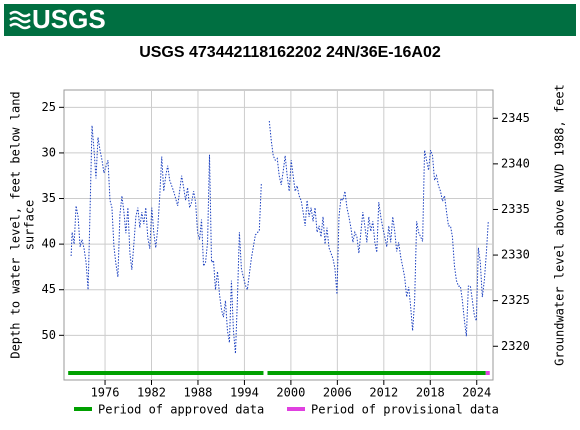 This screenshot has width=580, height=430. What do you see at coordinates (515, 300) in the screenshot?
I see `y2-tick-label: 2325` at bounding box center [515, 300].